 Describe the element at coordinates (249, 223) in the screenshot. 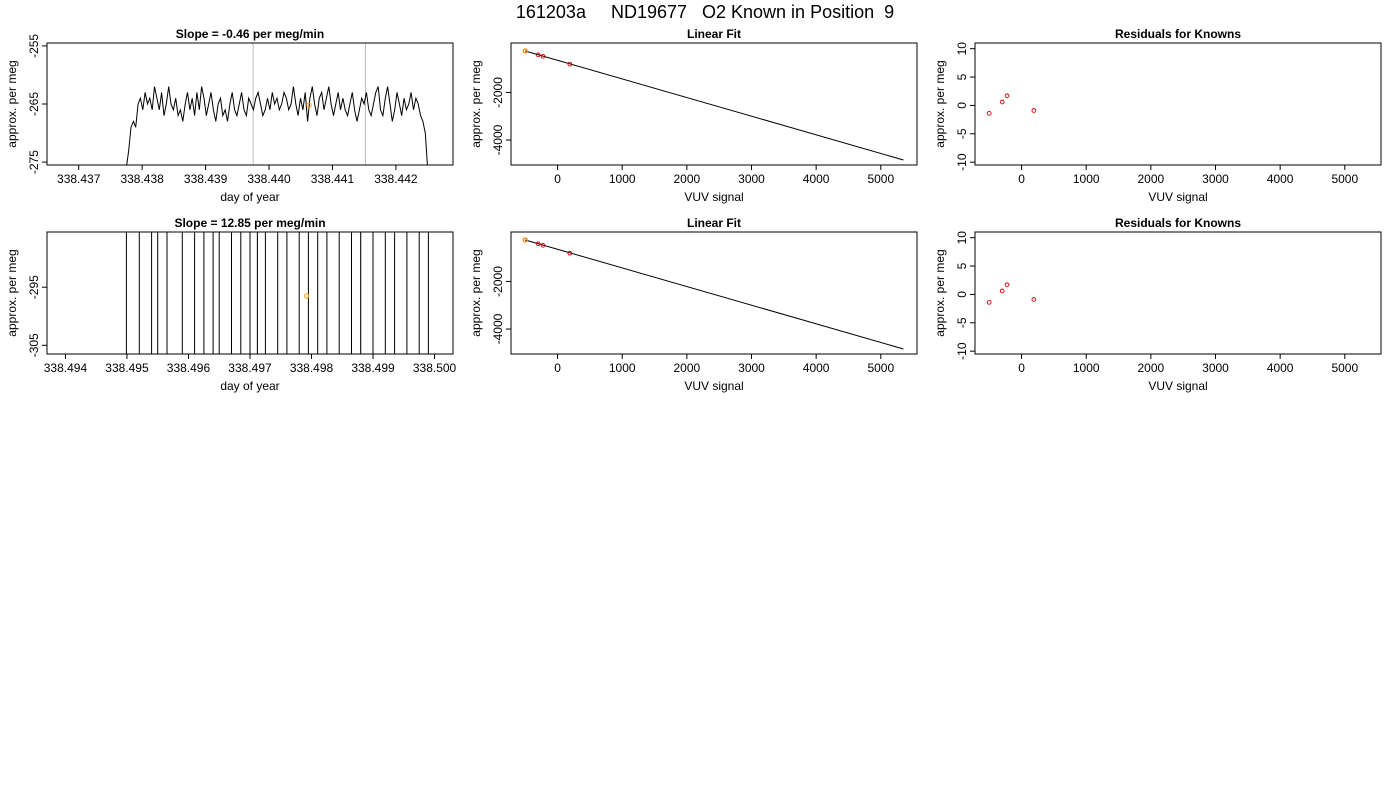

I see `plot-title: Slope = 12.85 per meg/min` at that location.